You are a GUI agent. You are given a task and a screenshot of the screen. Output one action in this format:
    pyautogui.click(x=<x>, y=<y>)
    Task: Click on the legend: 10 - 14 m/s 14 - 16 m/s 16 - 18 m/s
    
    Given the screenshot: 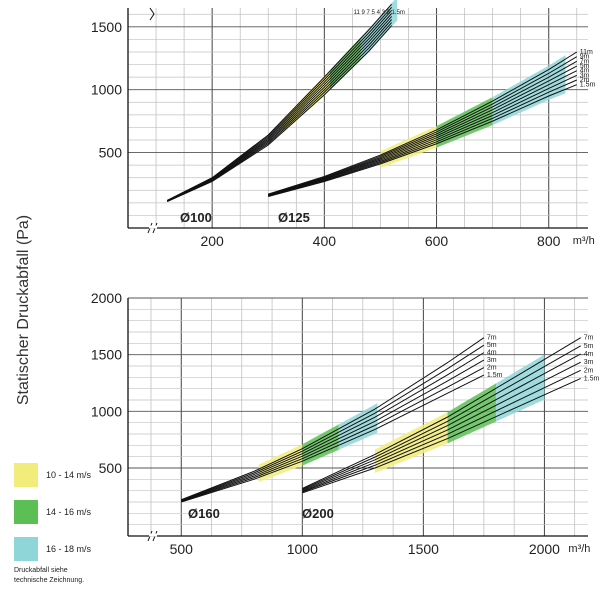 What is the action you would take?
    pyautogui.click(x=79, y=517)
    